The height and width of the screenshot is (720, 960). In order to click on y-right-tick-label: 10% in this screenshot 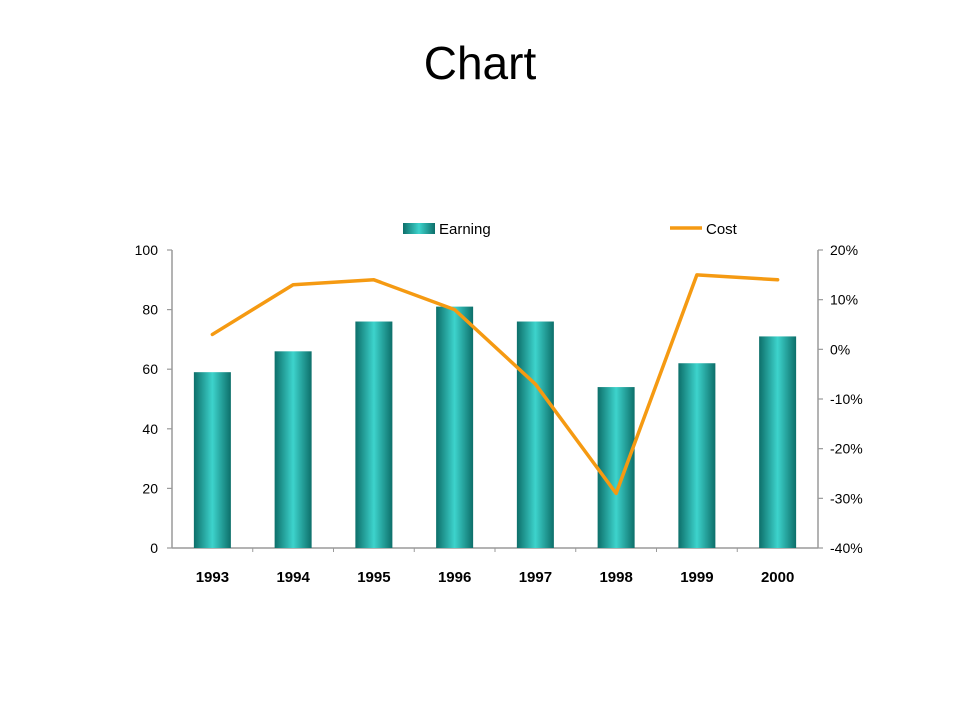, I will do `click(844, 300)`.